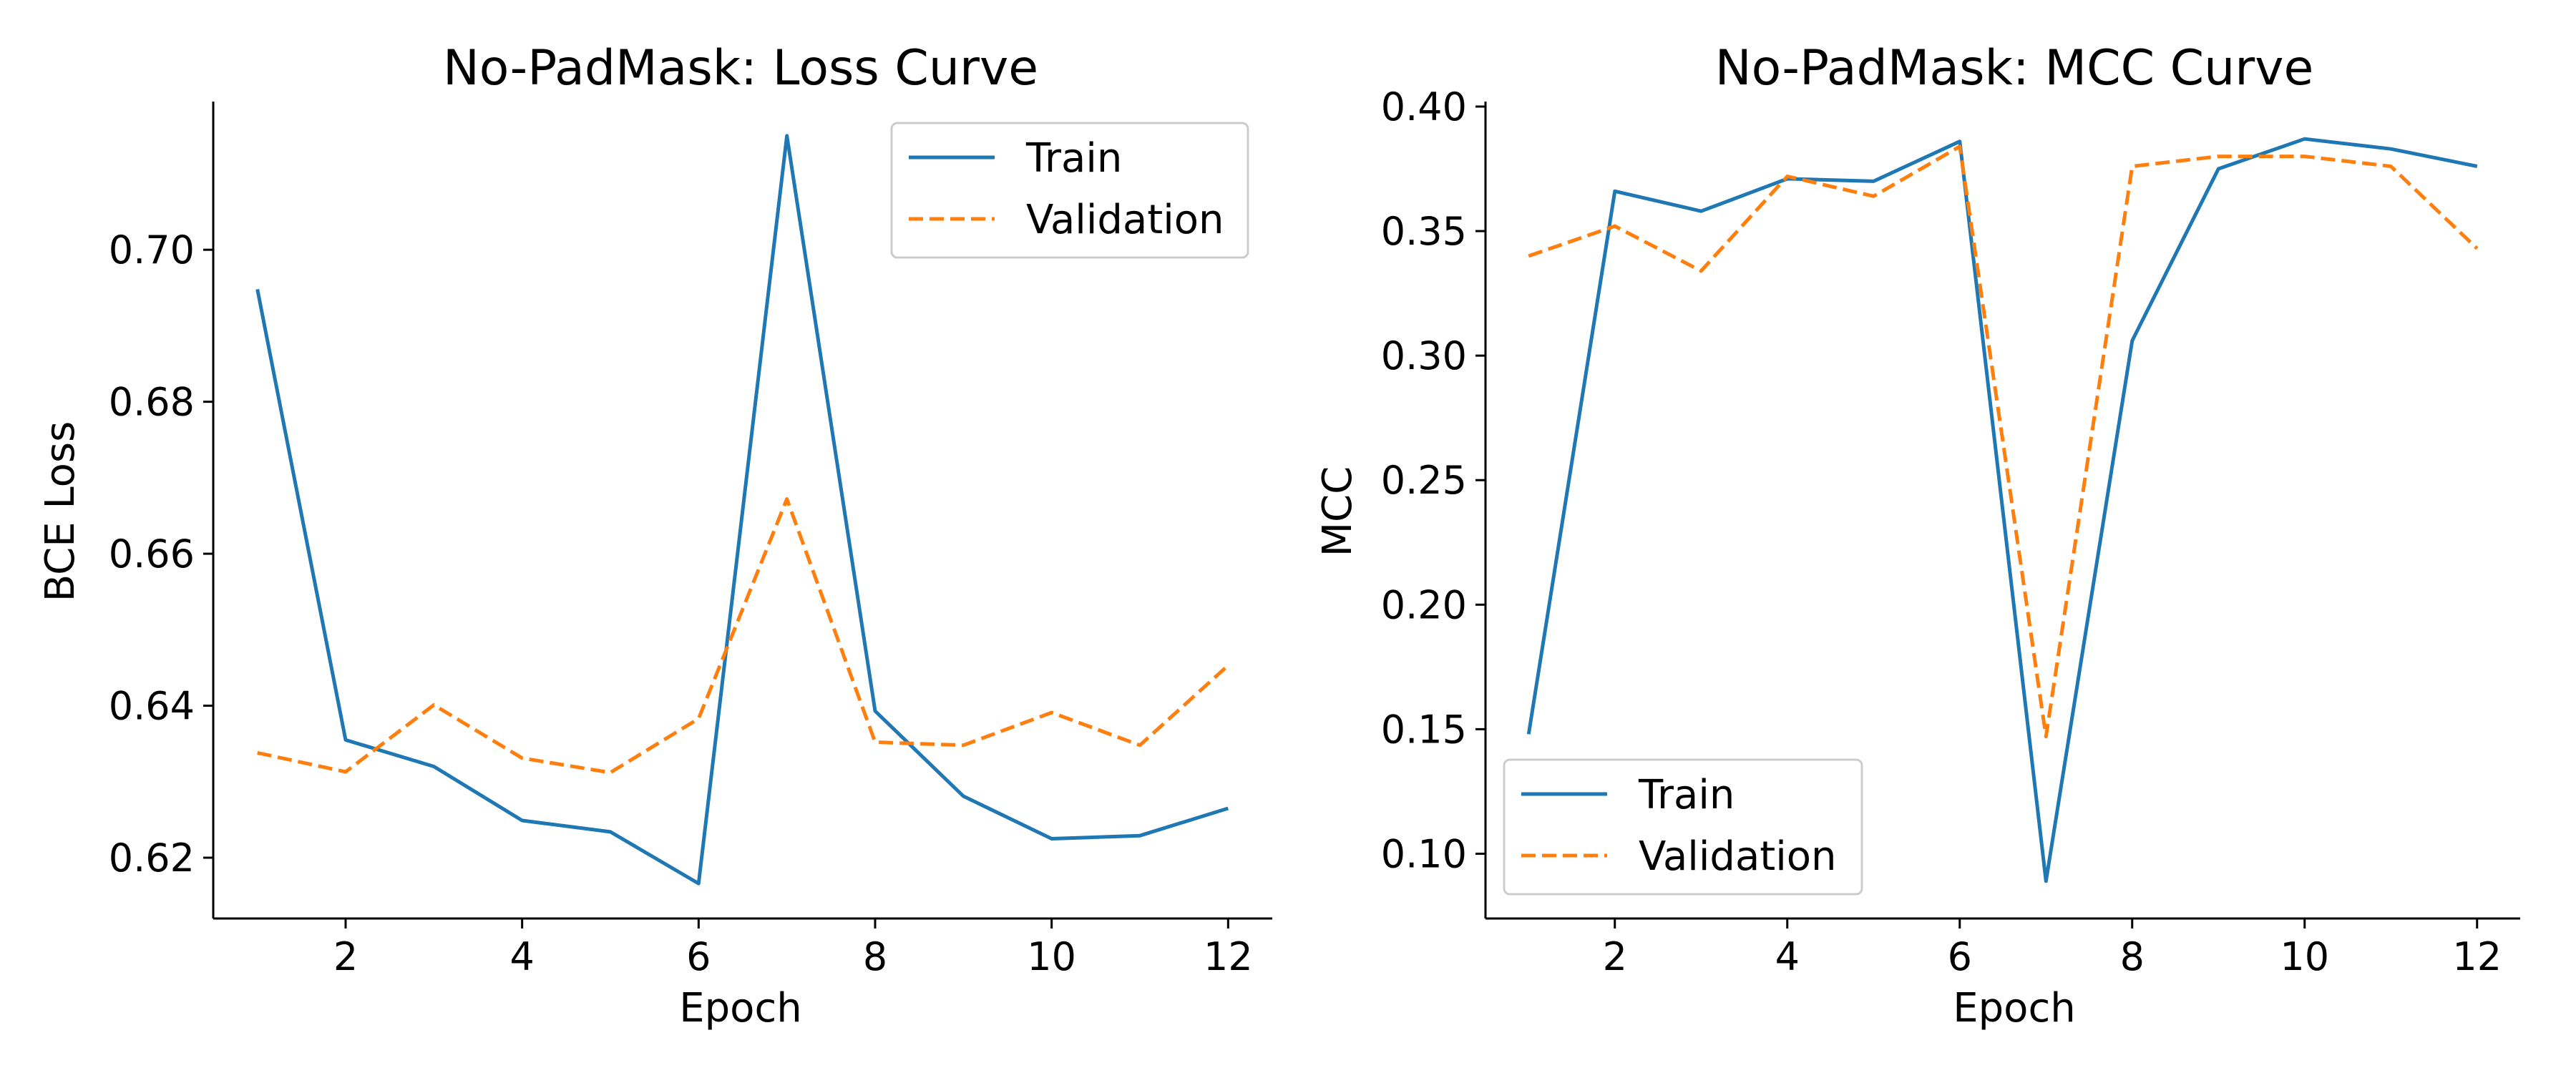 The width and height of the screenshot is (2576, 1073). I want to click on loss-chart-x-tick-label: 12, so click(1228, 956).